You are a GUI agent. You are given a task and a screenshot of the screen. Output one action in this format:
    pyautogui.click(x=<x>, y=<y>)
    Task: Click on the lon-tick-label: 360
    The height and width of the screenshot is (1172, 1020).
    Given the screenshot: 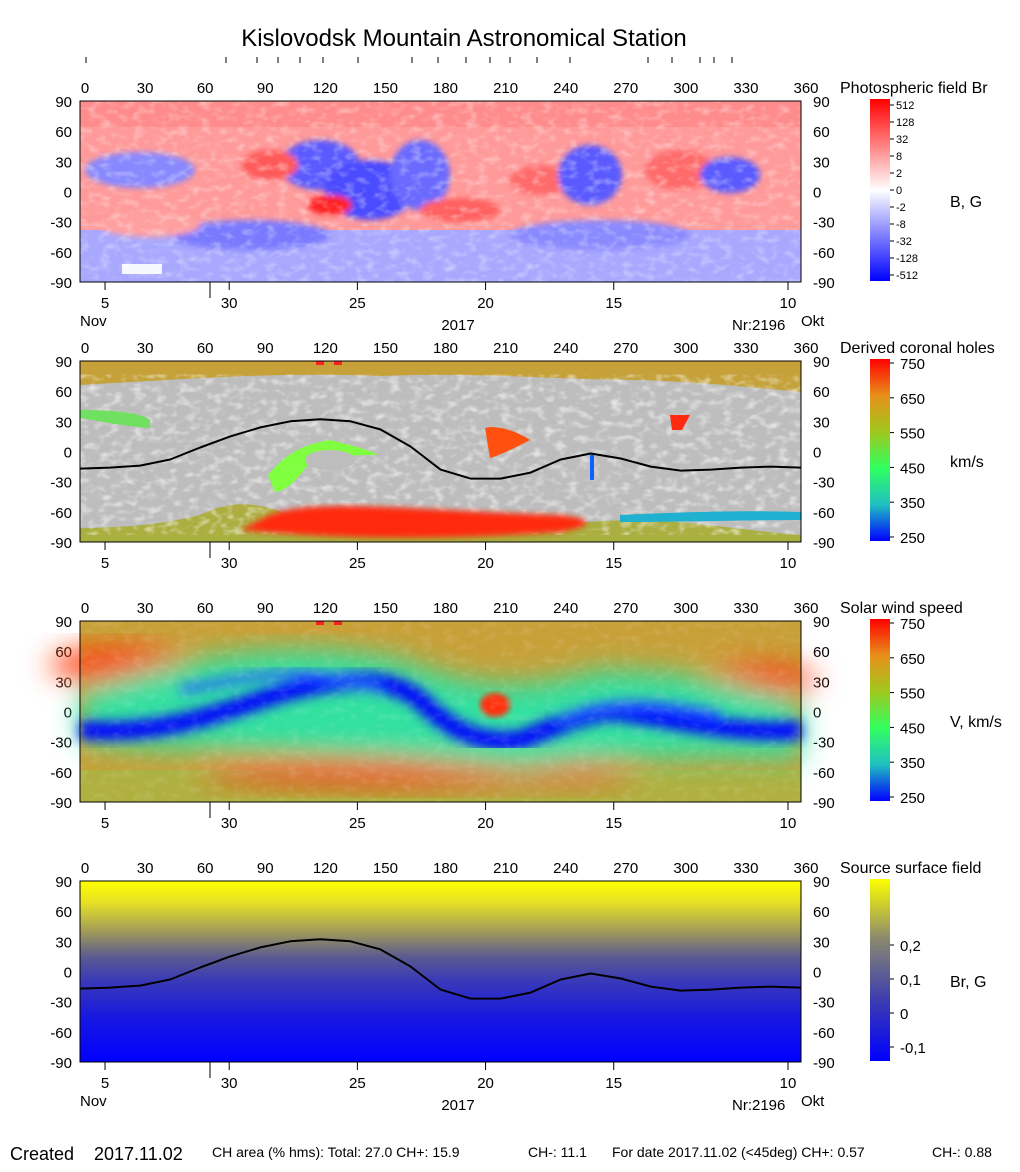 What is the action you would take?
    pyautogui.click(x=805, y=348)
    